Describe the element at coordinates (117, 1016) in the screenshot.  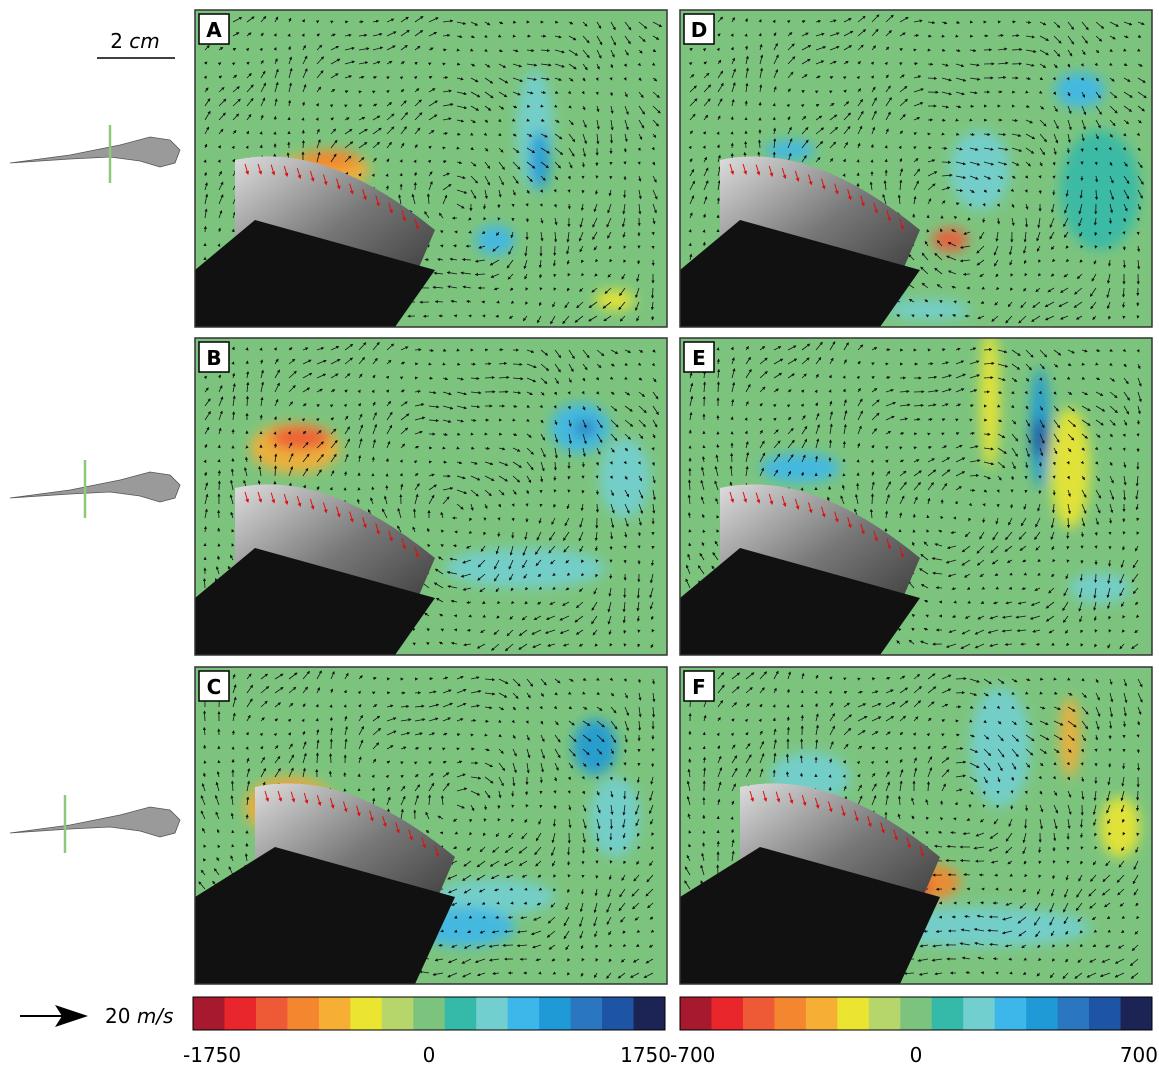
I see `key-value: 20` at that location.